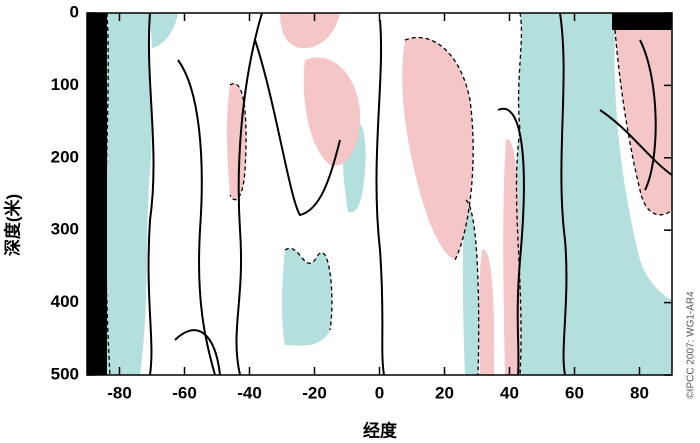 The height and width of the screenshot is (443, 700). I want to click on y-axis-label: 深度(米), so click(12, 225).